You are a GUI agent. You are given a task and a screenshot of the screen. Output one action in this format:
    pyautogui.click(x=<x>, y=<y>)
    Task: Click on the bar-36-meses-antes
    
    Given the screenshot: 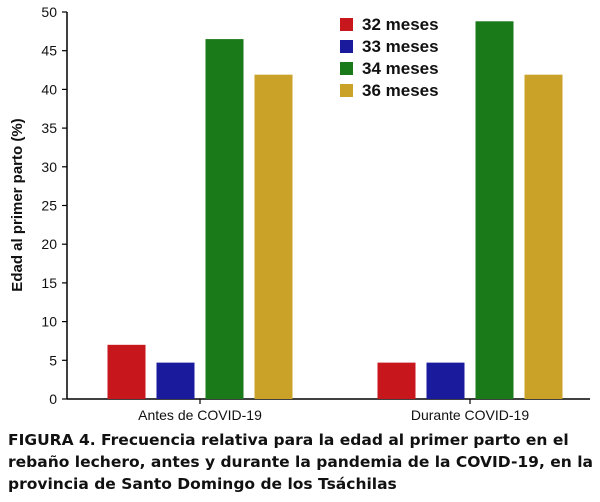 What is the action you would take?
    pyautogui.click(x=273, y=236)
    